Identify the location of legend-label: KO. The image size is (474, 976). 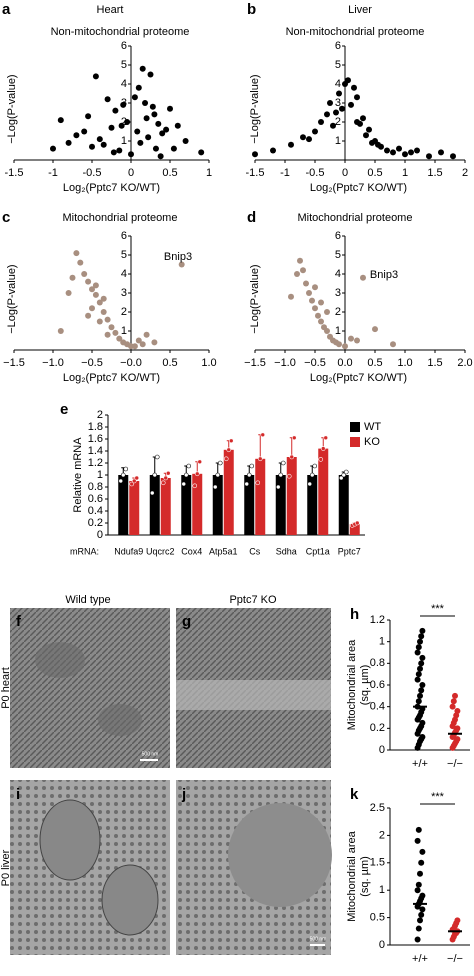
(372, 442).